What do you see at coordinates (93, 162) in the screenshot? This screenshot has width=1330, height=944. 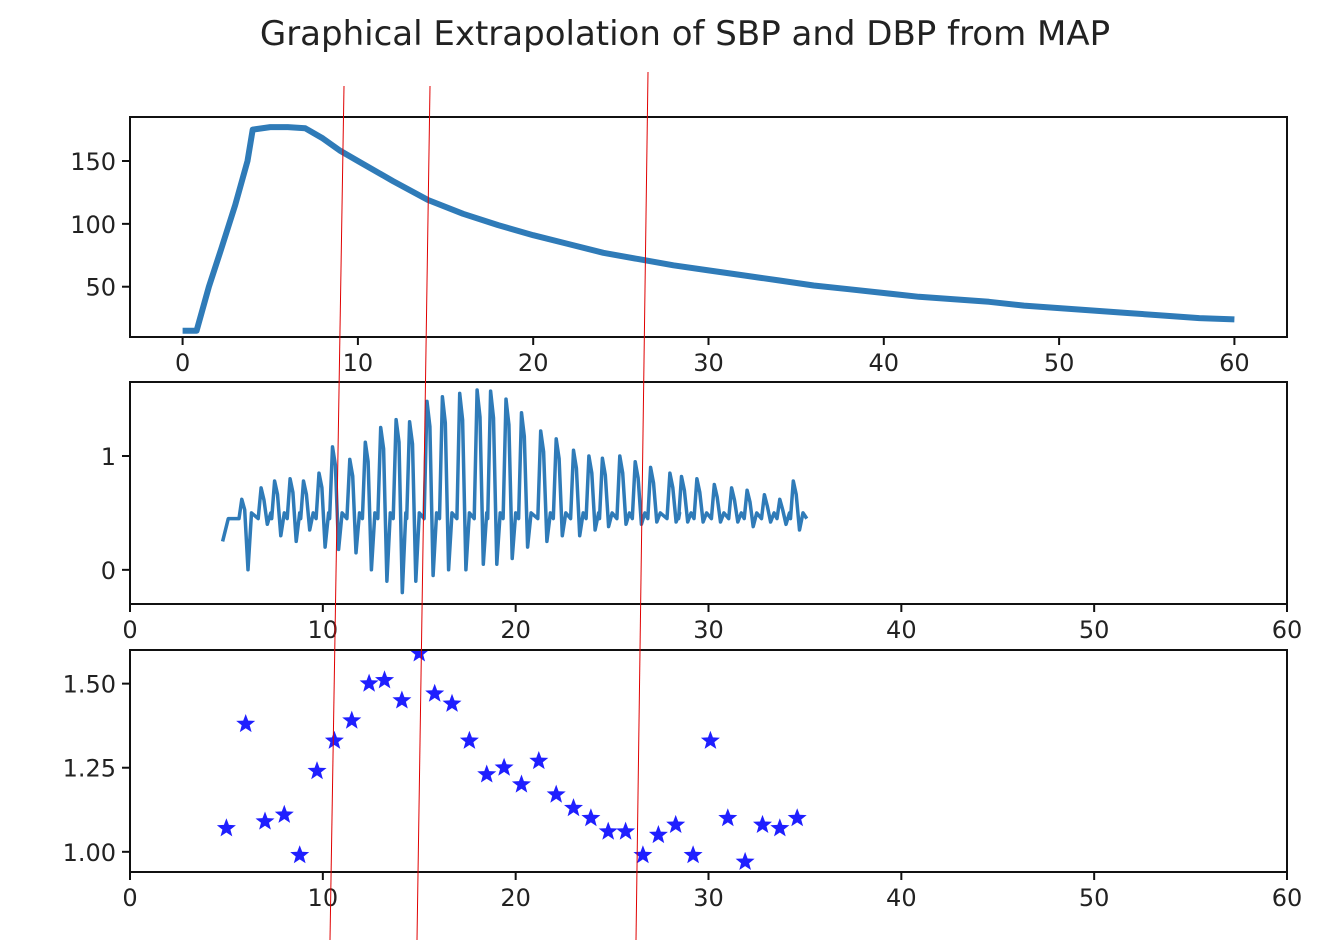 I see `y-tick-label: 150` at bounding box center [93, 162].